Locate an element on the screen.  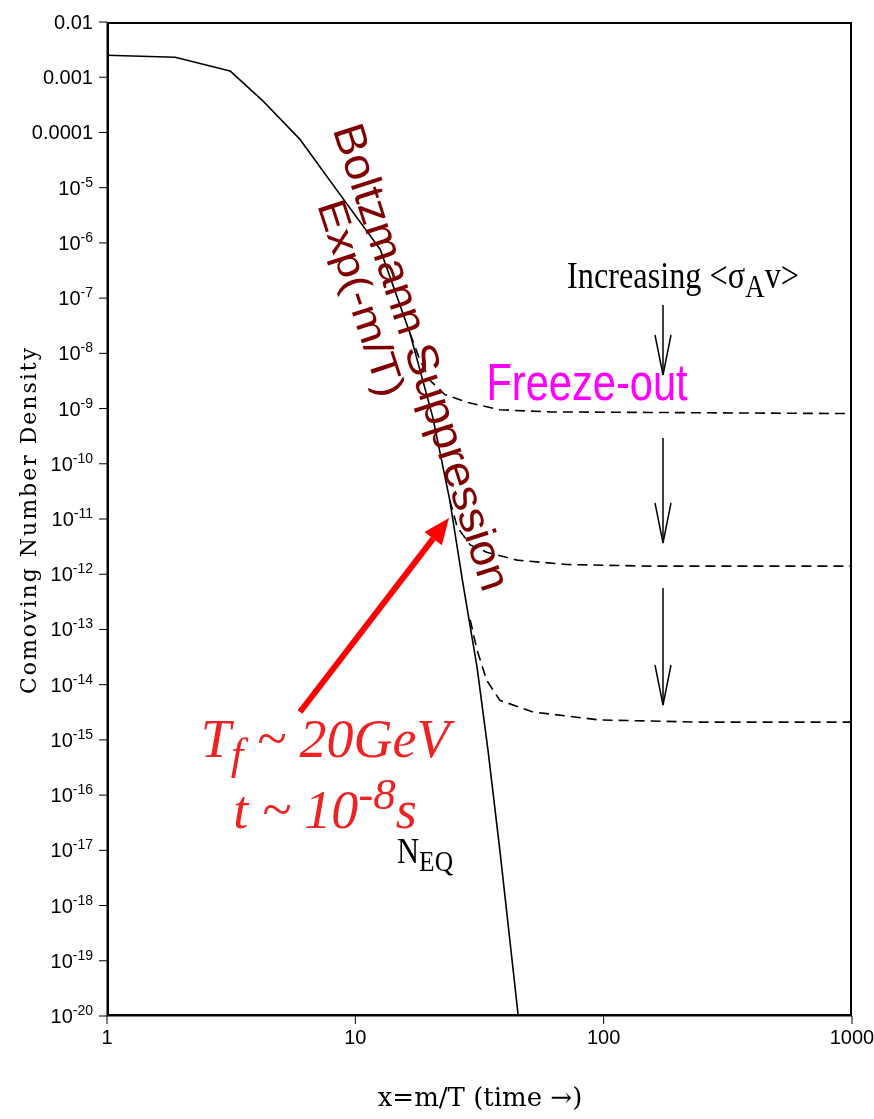
x-tick-label: 100 is located at coordinates (603, 1037).